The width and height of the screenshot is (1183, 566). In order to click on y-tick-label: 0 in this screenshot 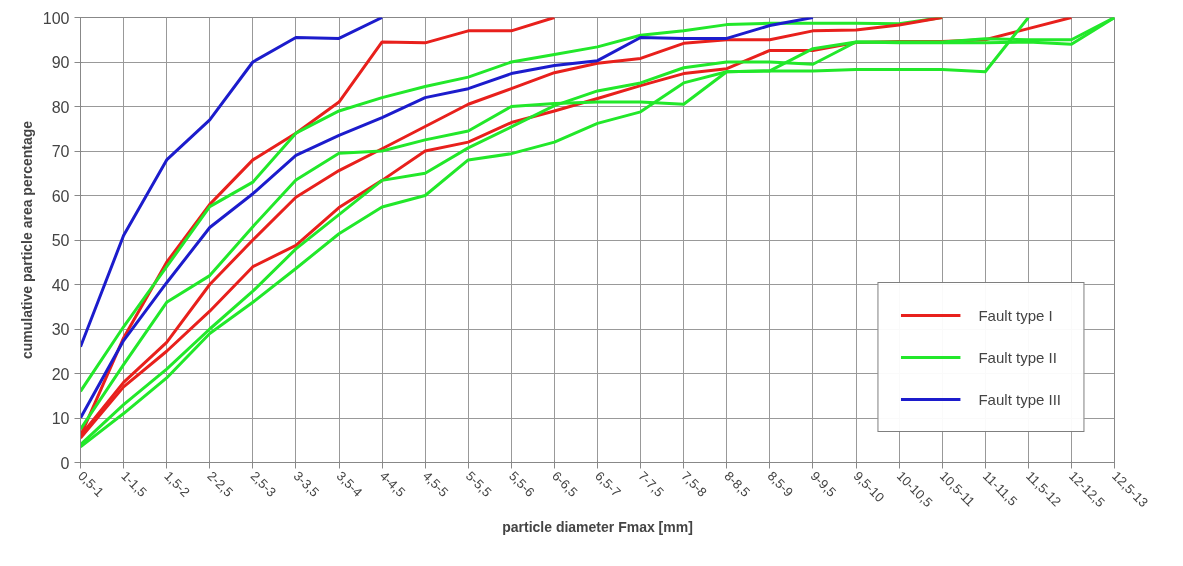, I will do `click(65, 463)`.